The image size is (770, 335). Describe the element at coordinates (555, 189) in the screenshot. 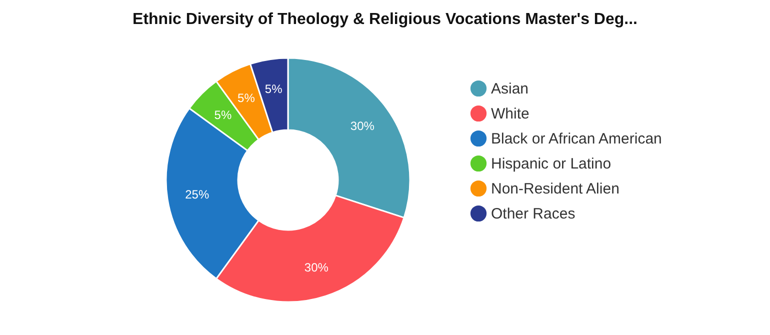

I see `legend-label: Non-Resident Alien` at that location.